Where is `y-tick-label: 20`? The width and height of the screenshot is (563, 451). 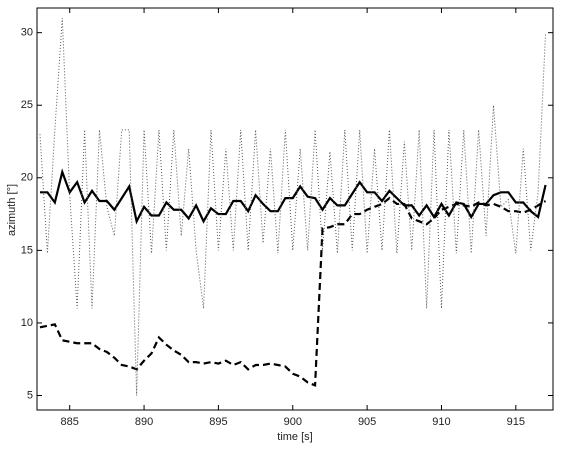 y-tick-label: 20 is located at coordinates (27, 178).